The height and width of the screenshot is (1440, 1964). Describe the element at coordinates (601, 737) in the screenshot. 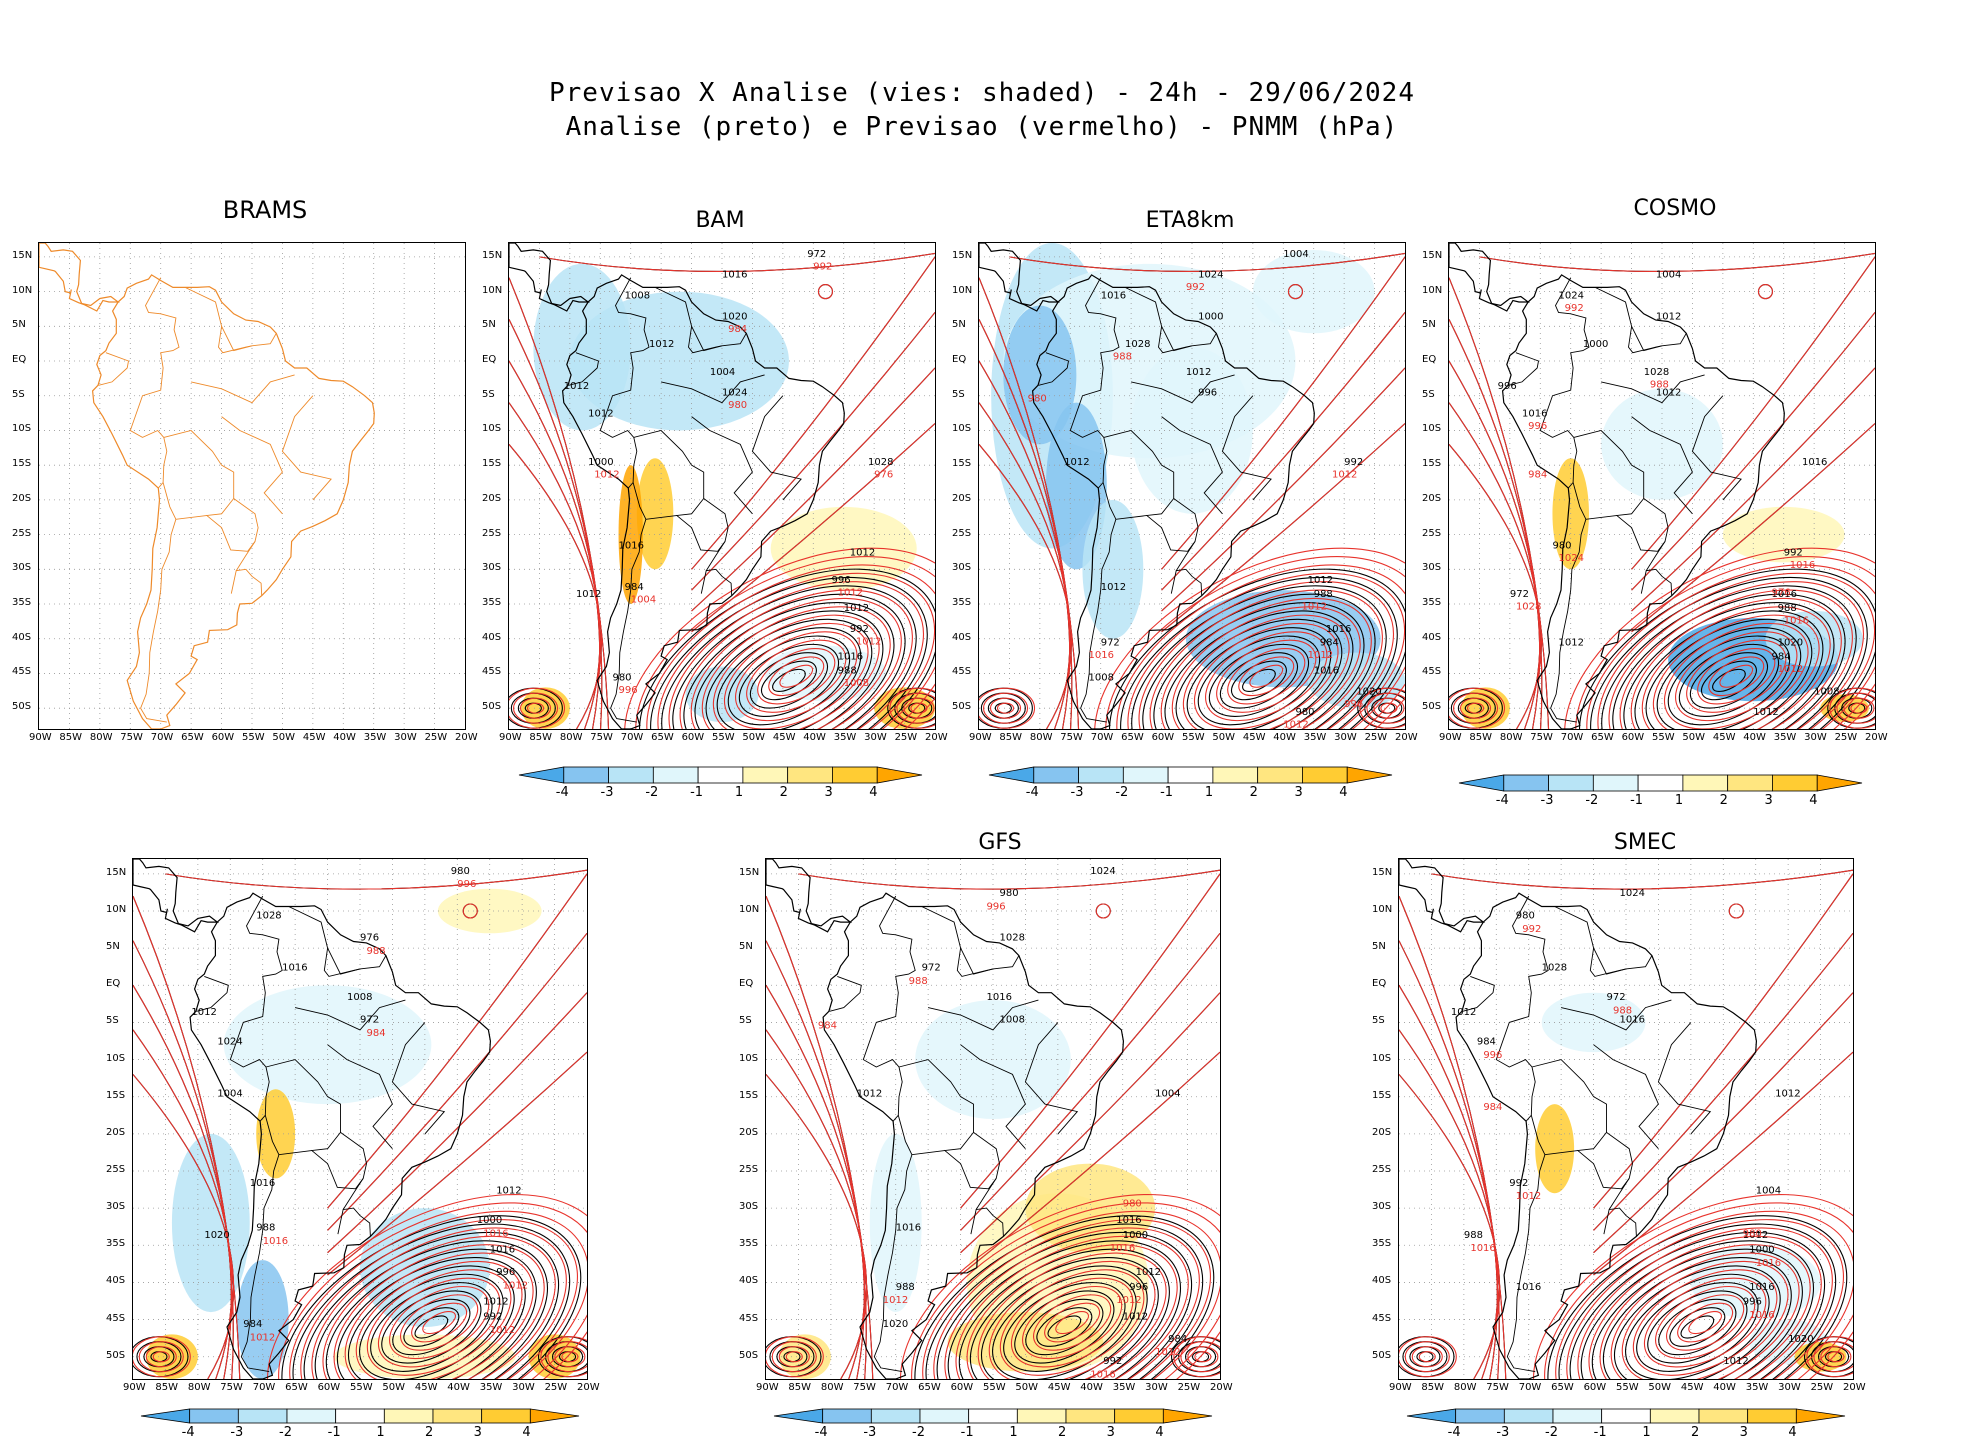

I see `lon-tick-label: 75W` at that location.